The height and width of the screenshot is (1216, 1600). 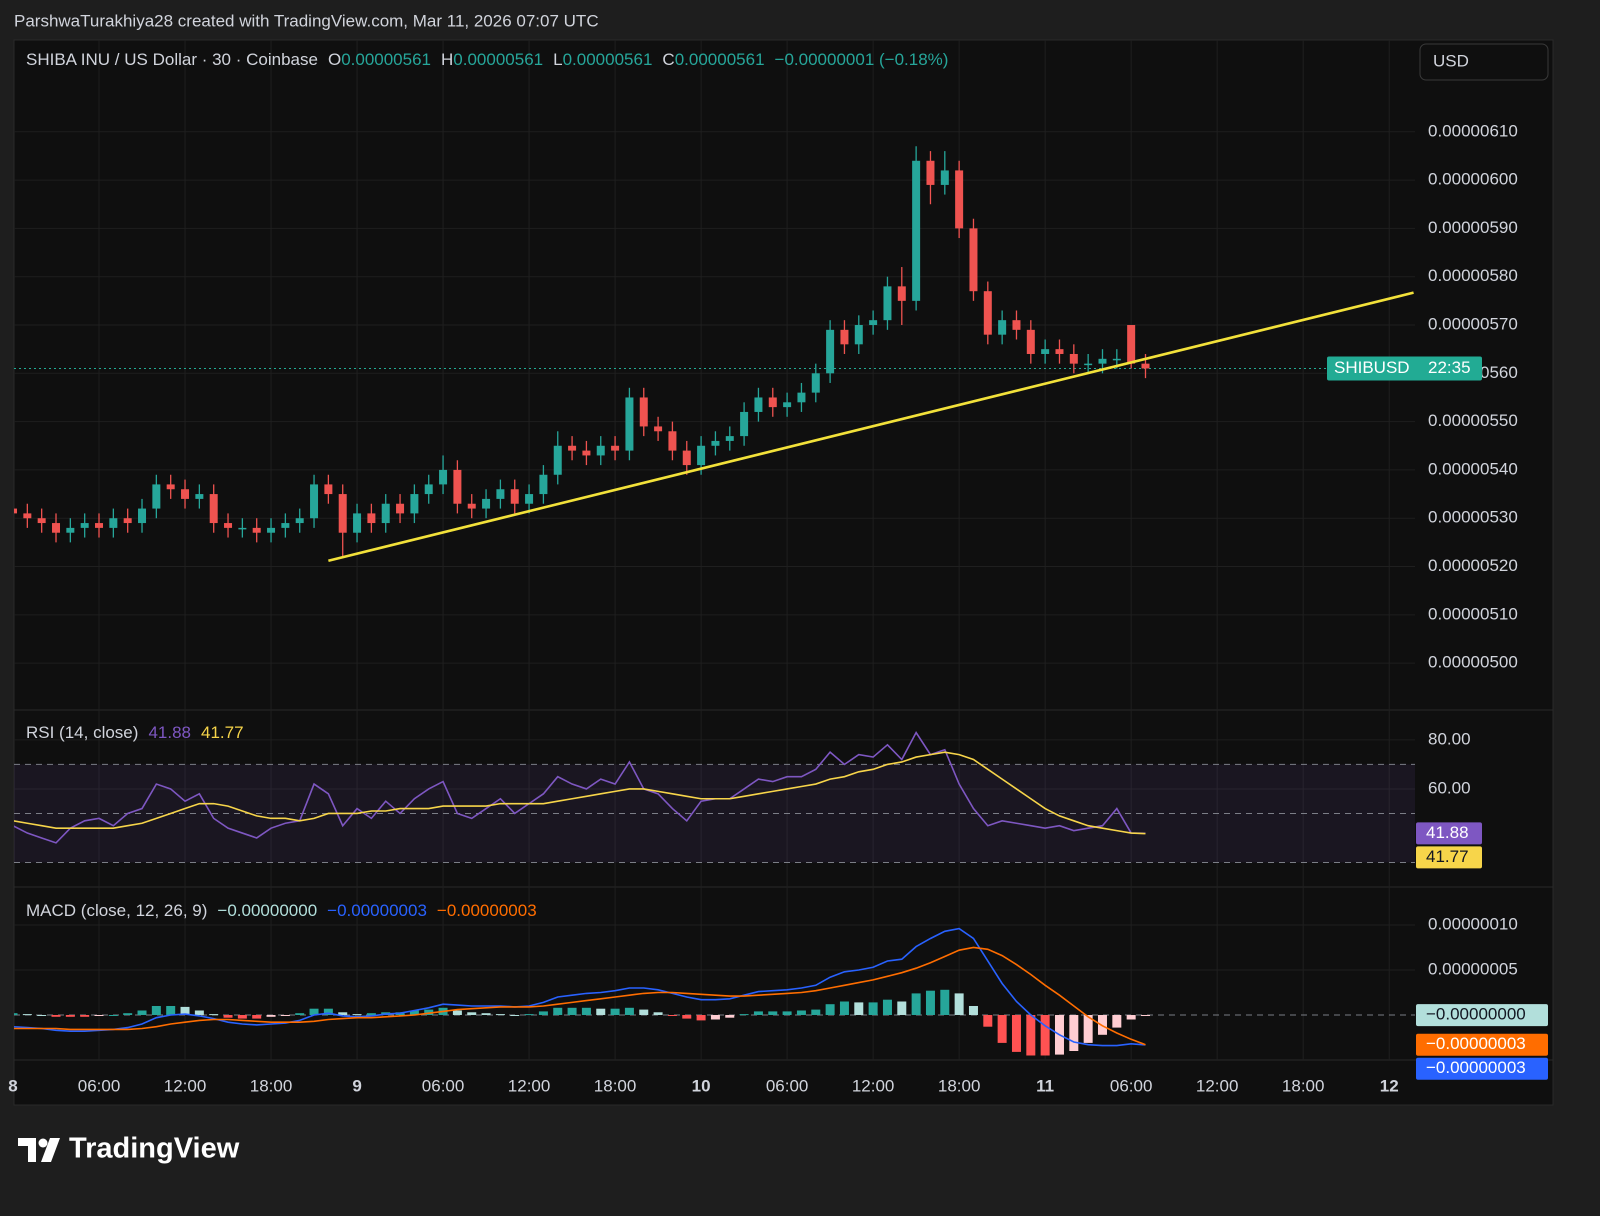 What do you see at coordinates (1484, 62) in the screenshot?
I see `currency-button` at bounding box center [1484, 62].